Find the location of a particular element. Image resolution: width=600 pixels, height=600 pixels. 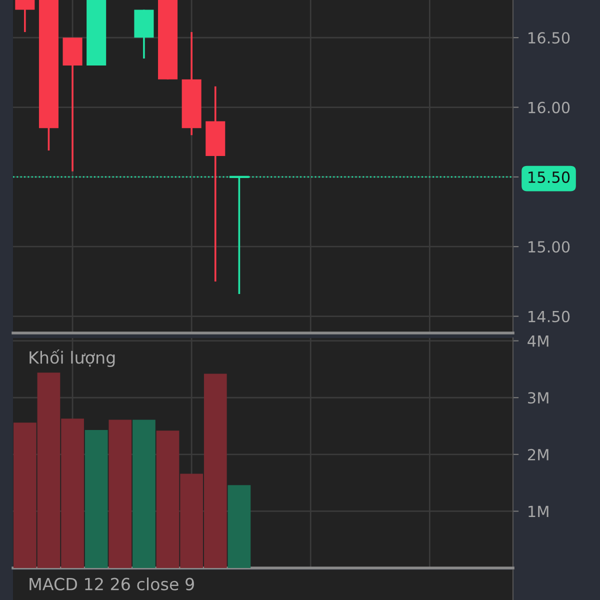

y-tick-label: 3M is located at coordinates (538, 398).